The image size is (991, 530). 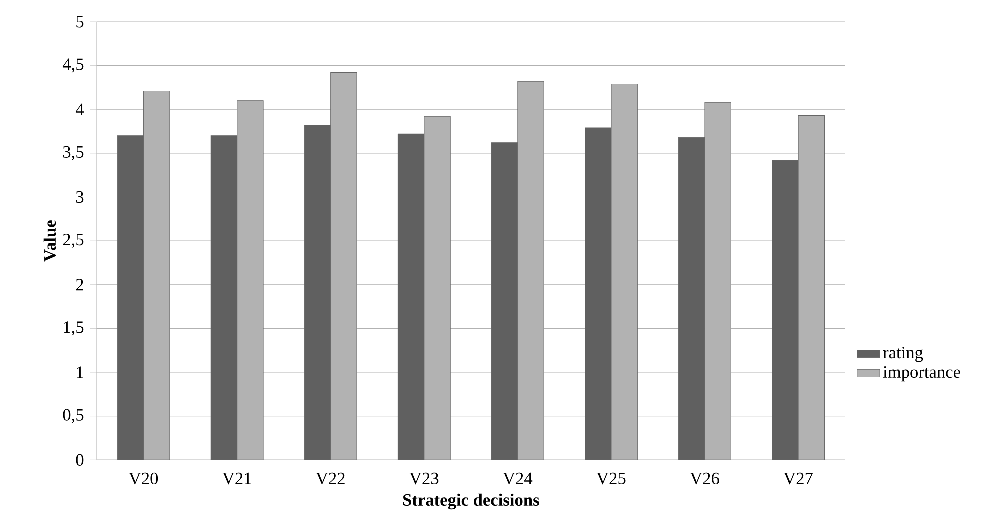 What do you see at coordinates (471, 502) in the screenshot?
I see `x-axis-title: Strategic decisions` at bounding box center [471, 502].